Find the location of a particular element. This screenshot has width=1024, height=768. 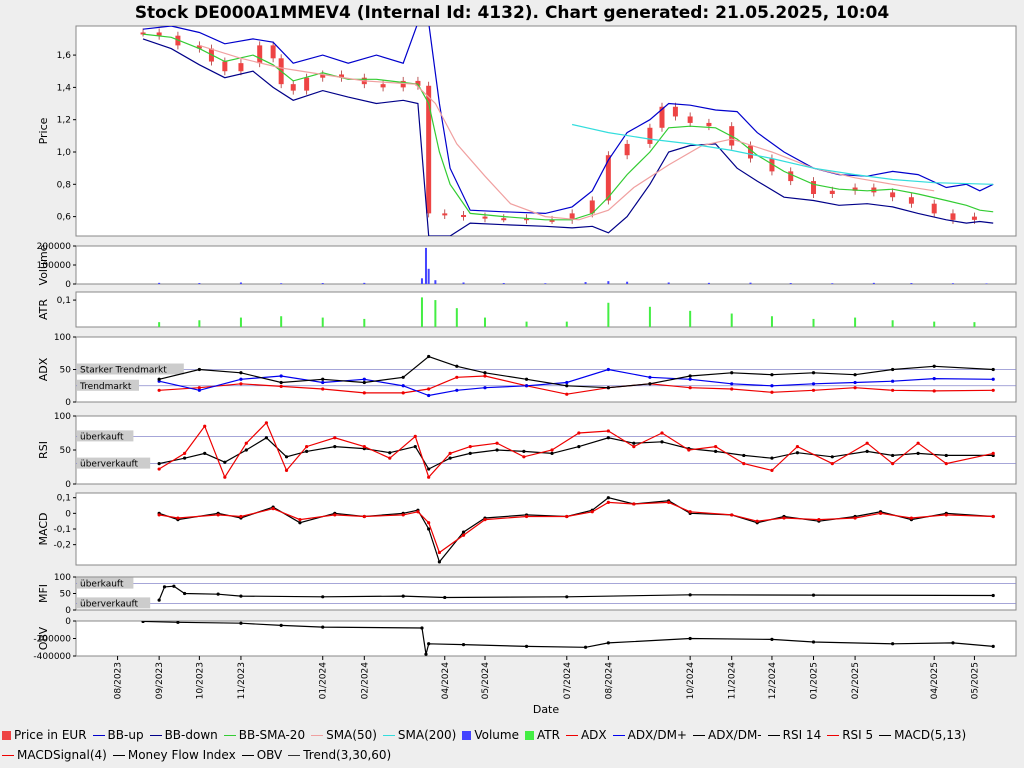

legend-swatch is located at coordinates (529, 735).